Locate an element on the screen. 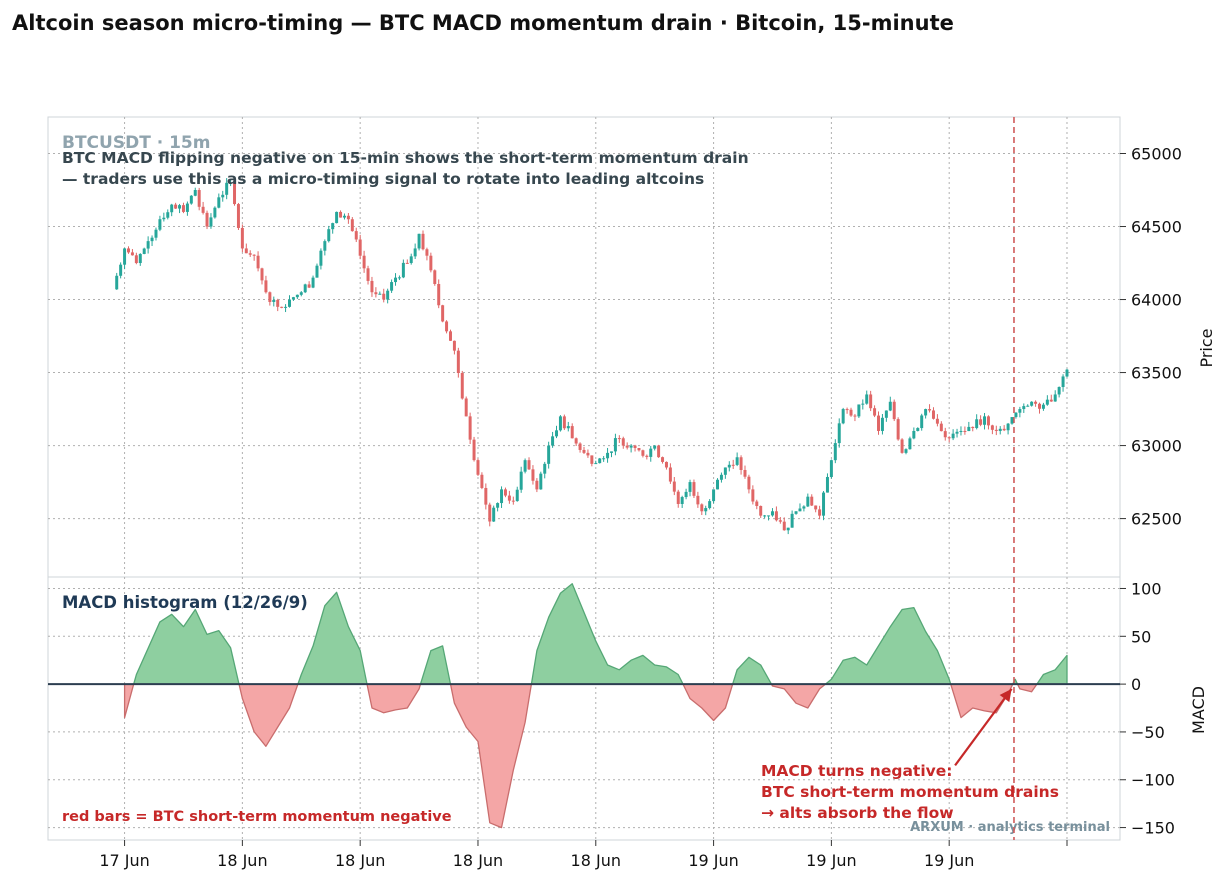 Image resolution: width=1226 pixels, height=881 pixels. macd-positive-area is located at coordinates (888, 645).